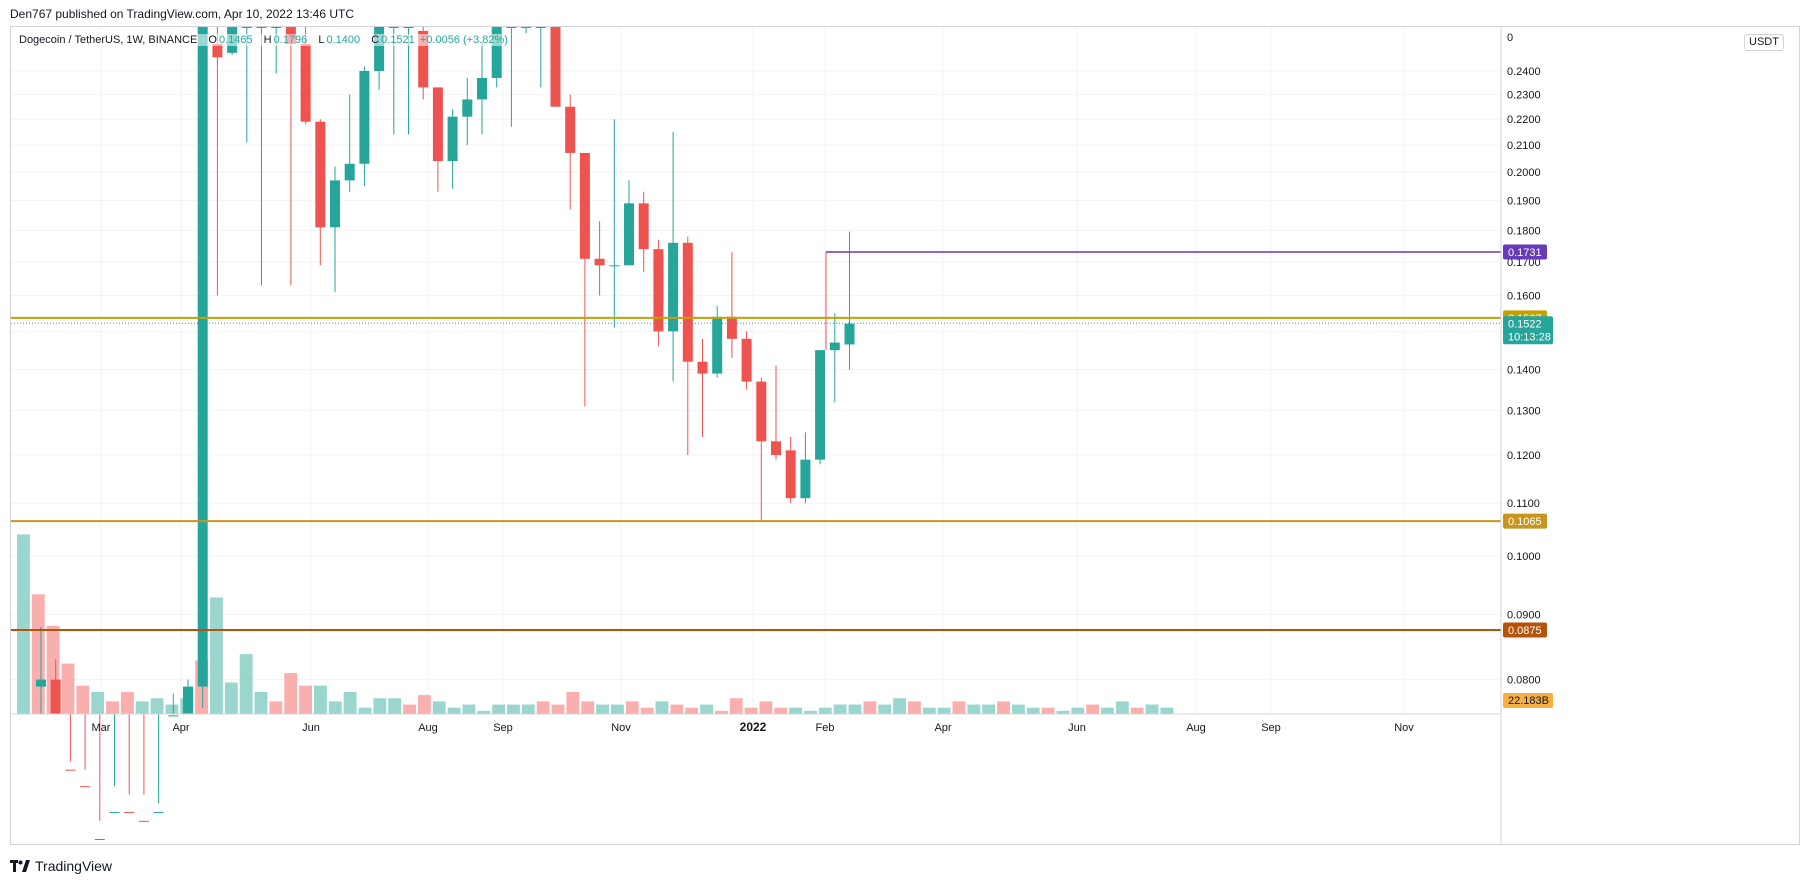 This screenshot has width=1808, height=886. I want to click on price-tick-label-top: 0, so click(1510, 38).